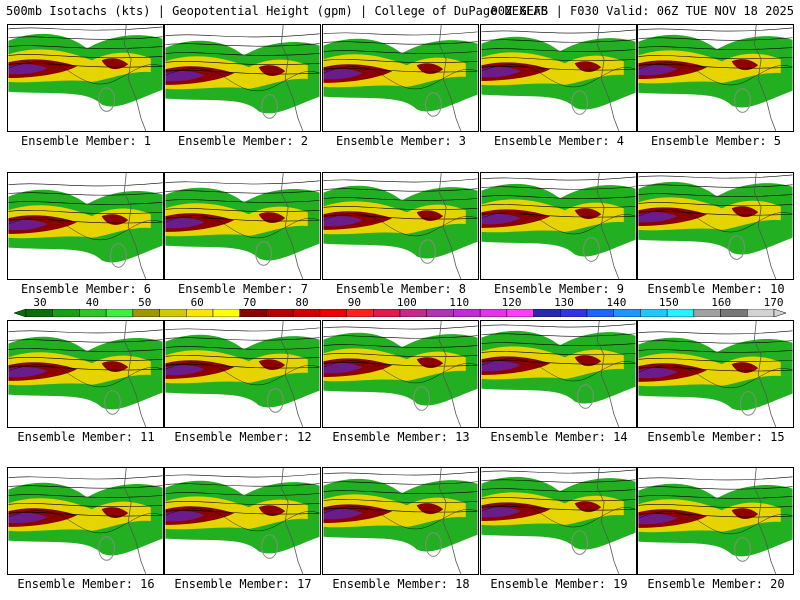  Describe the element at coordinates (400, 313) in the screenshot. I see `colorbar` at that location.